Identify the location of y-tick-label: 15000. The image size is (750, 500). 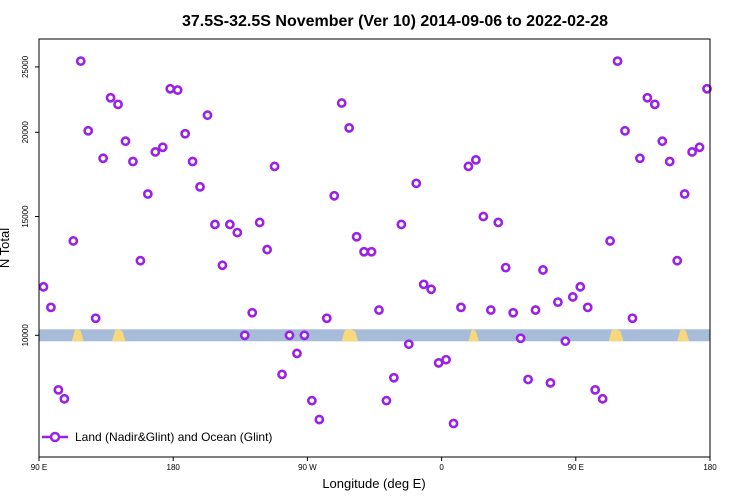
(25, 216).